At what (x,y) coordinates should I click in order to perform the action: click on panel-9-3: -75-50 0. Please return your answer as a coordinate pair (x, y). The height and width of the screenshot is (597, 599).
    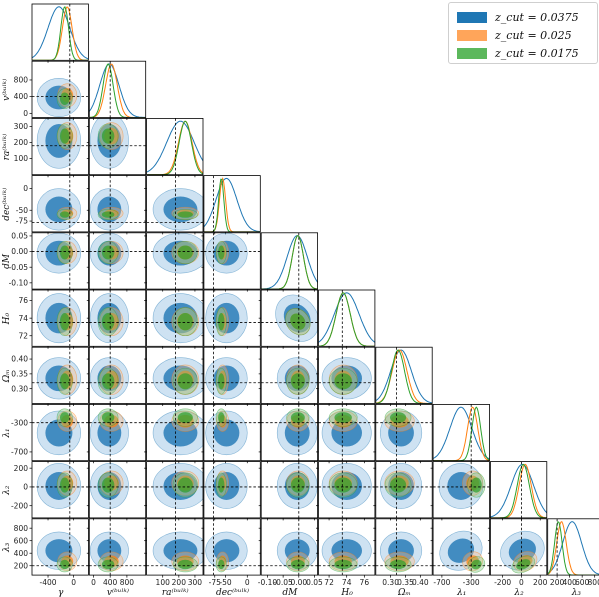
    Looking at the image, I should click on (231, 552).